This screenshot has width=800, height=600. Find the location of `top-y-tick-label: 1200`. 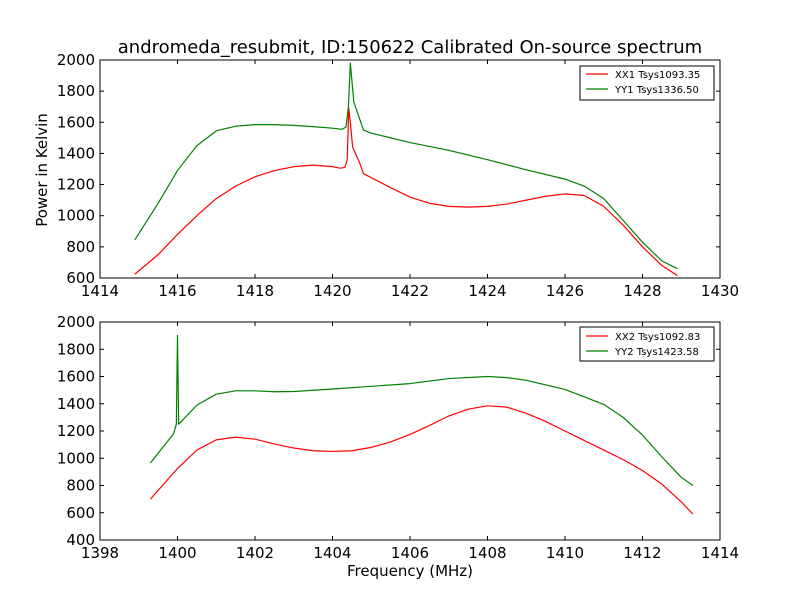

top-y-tick-label: 1200 is located at coordinates (76, 185).